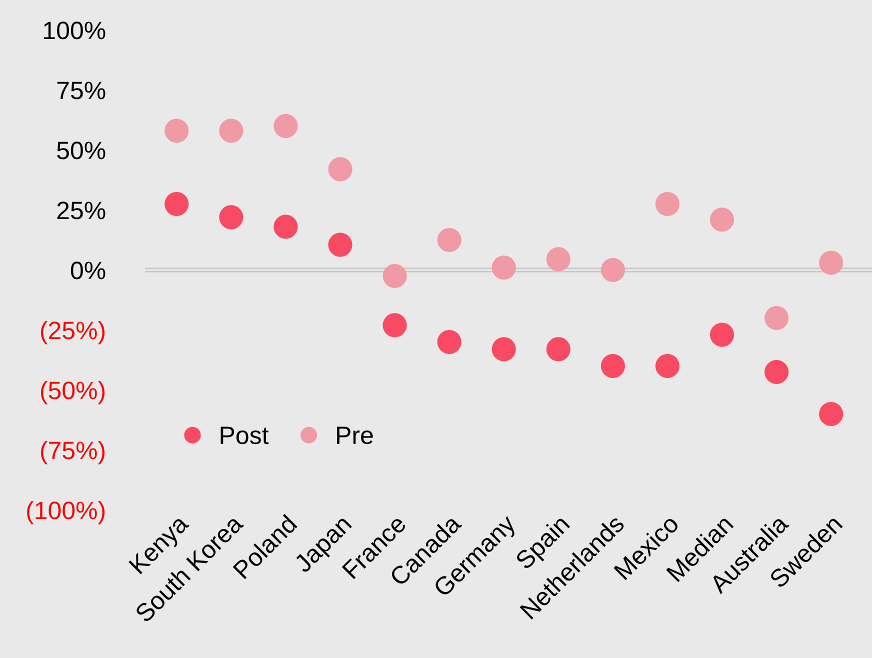 This screenshot has height=658, width=872. I want to click on y-tick-label: 0%, so click(88, 271).